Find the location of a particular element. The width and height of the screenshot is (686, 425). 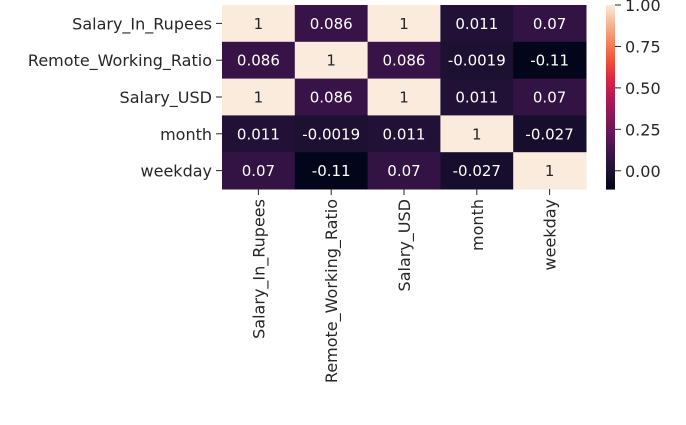

row-label: Remote_Working_Ratio is located at coordinates (120, 61).